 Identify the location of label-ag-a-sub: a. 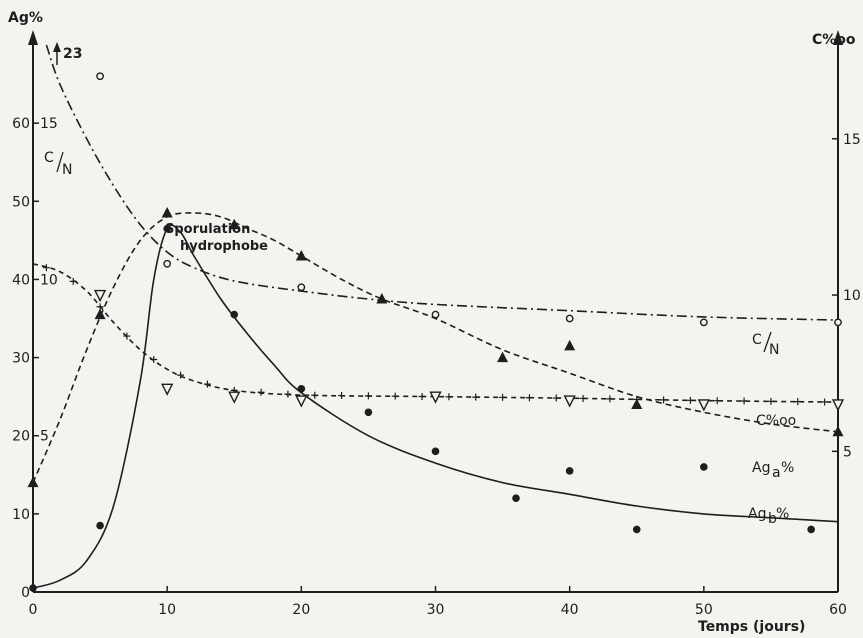
(776, 473).